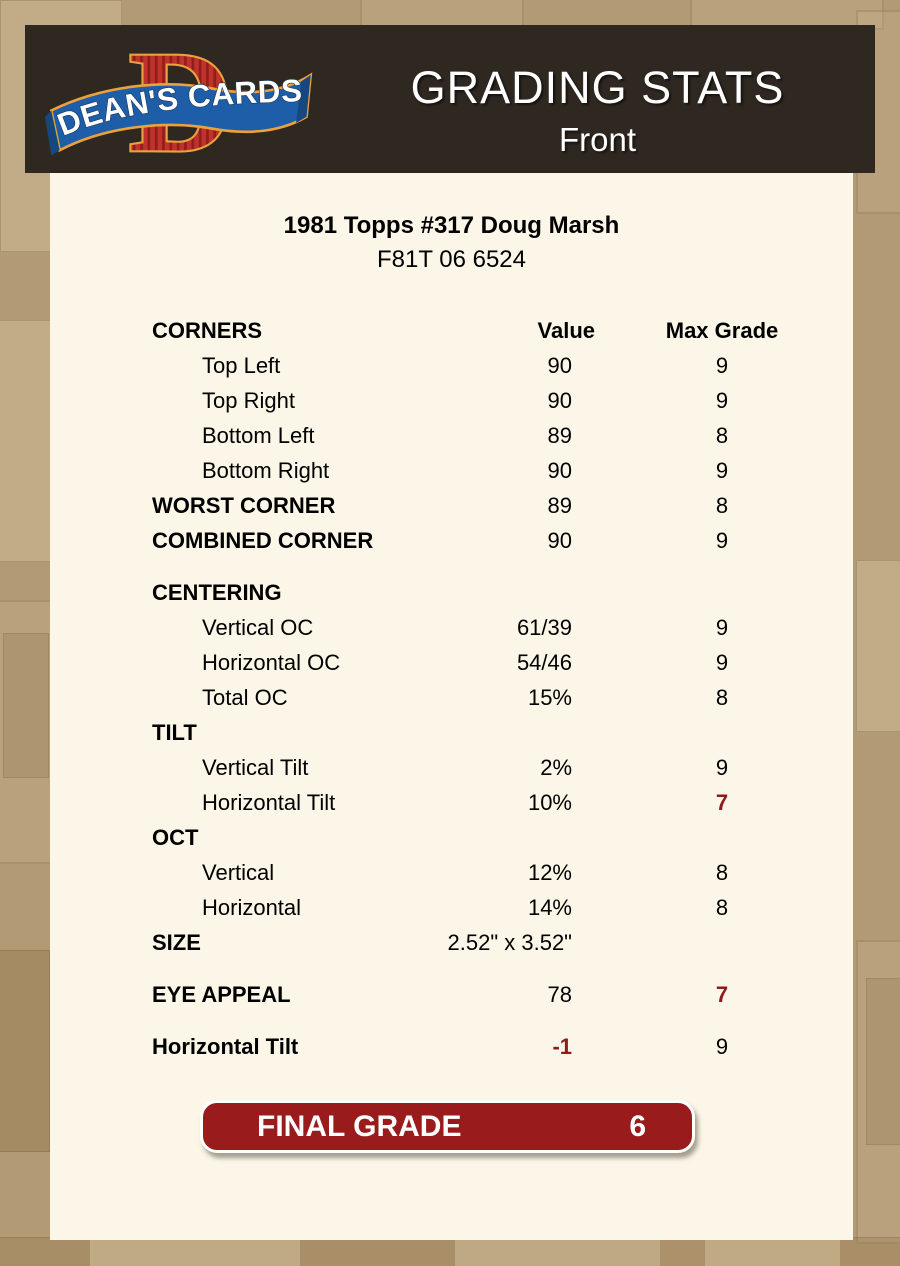 The image size is (900, 1266). What do you see at coordinates (549, 872) in the screenshot?
I see `cell-value: 12%` at bounding box center [549, 872].